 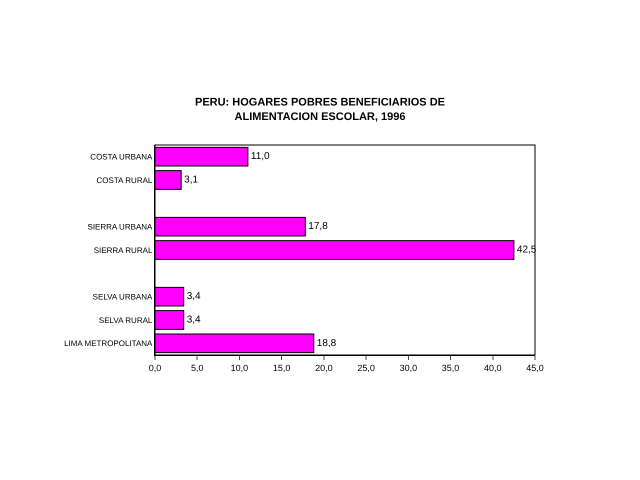 I want to click on x-tick-label: 10,0, so click(x=239, y=367).